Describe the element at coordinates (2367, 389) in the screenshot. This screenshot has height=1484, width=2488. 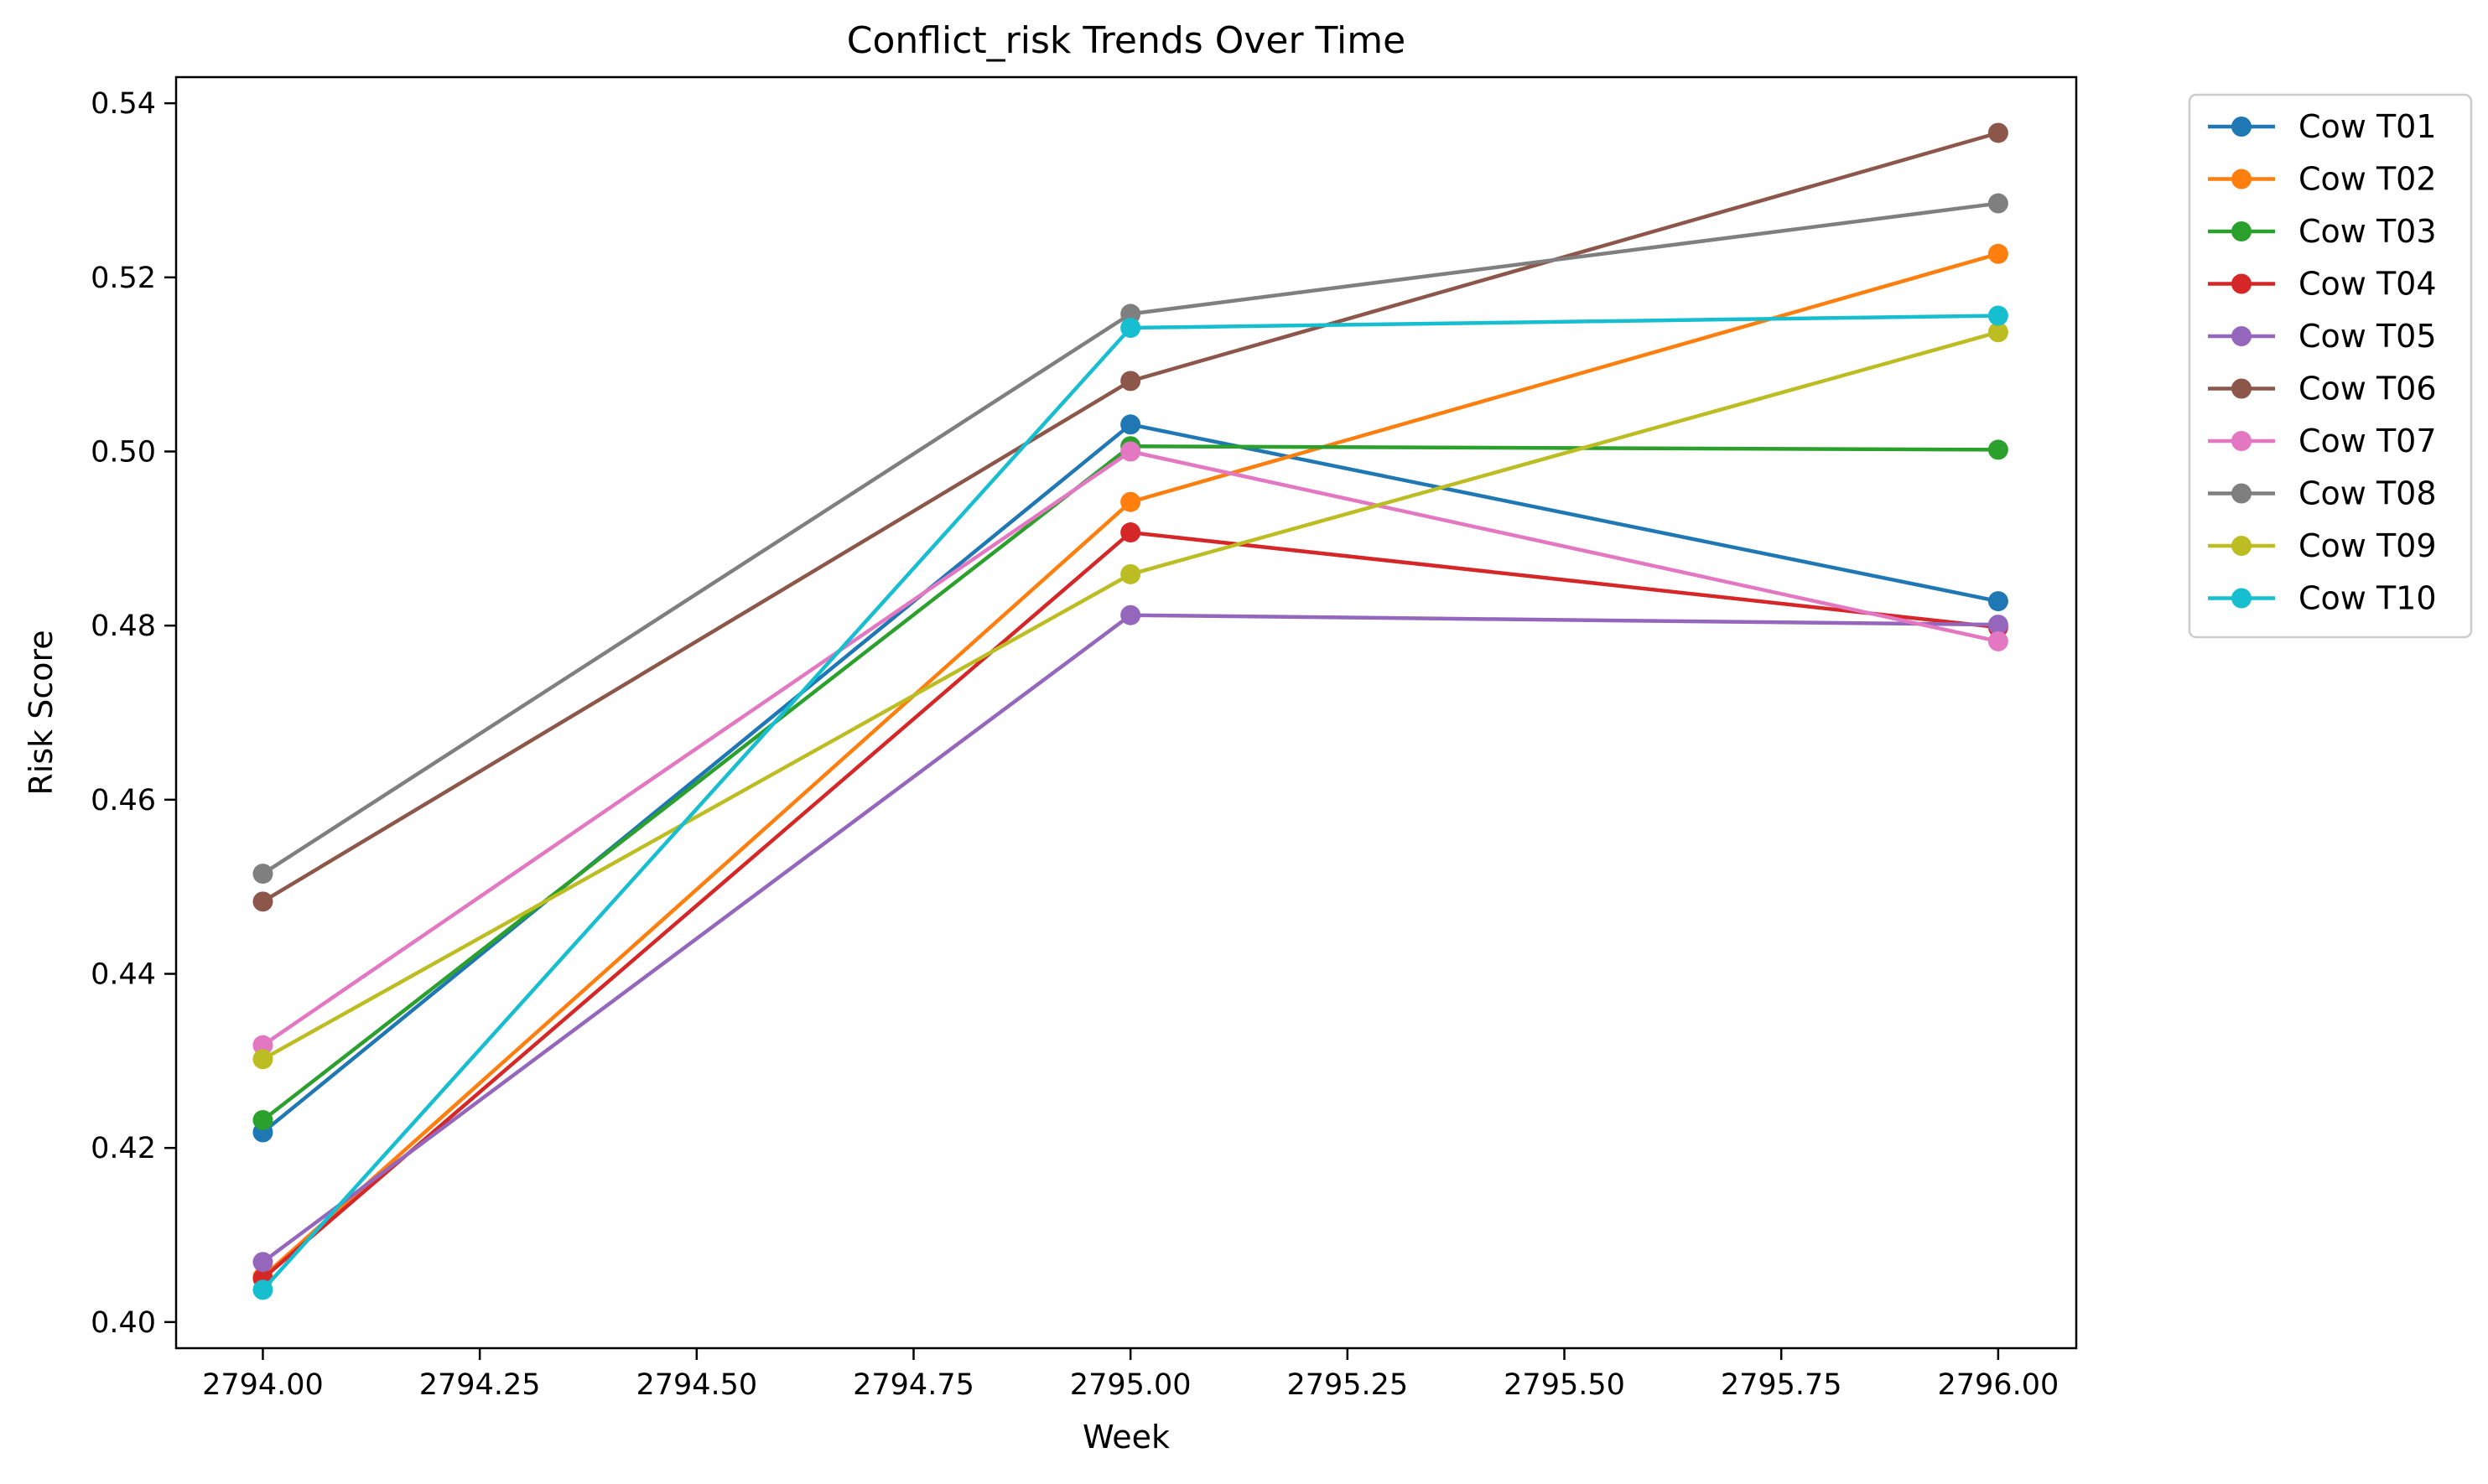
I see `legend-label: Cow T06` at that location.